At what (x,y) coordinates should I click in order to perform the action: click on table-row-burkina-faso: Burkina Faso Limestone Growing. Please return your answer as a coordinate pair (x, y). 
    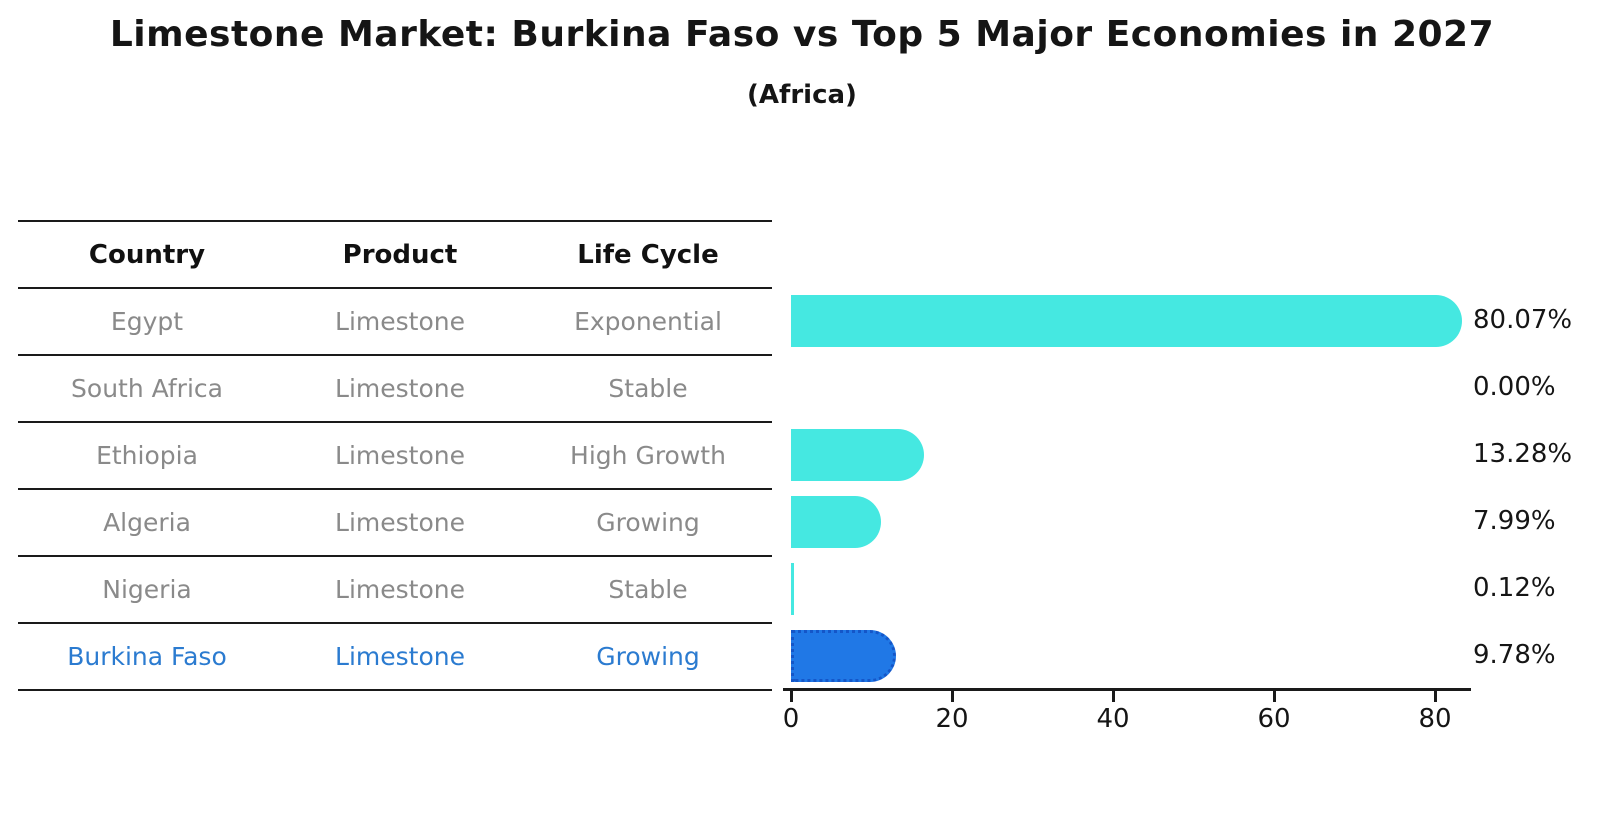
    Looking at the image, I should click on (395, 656).